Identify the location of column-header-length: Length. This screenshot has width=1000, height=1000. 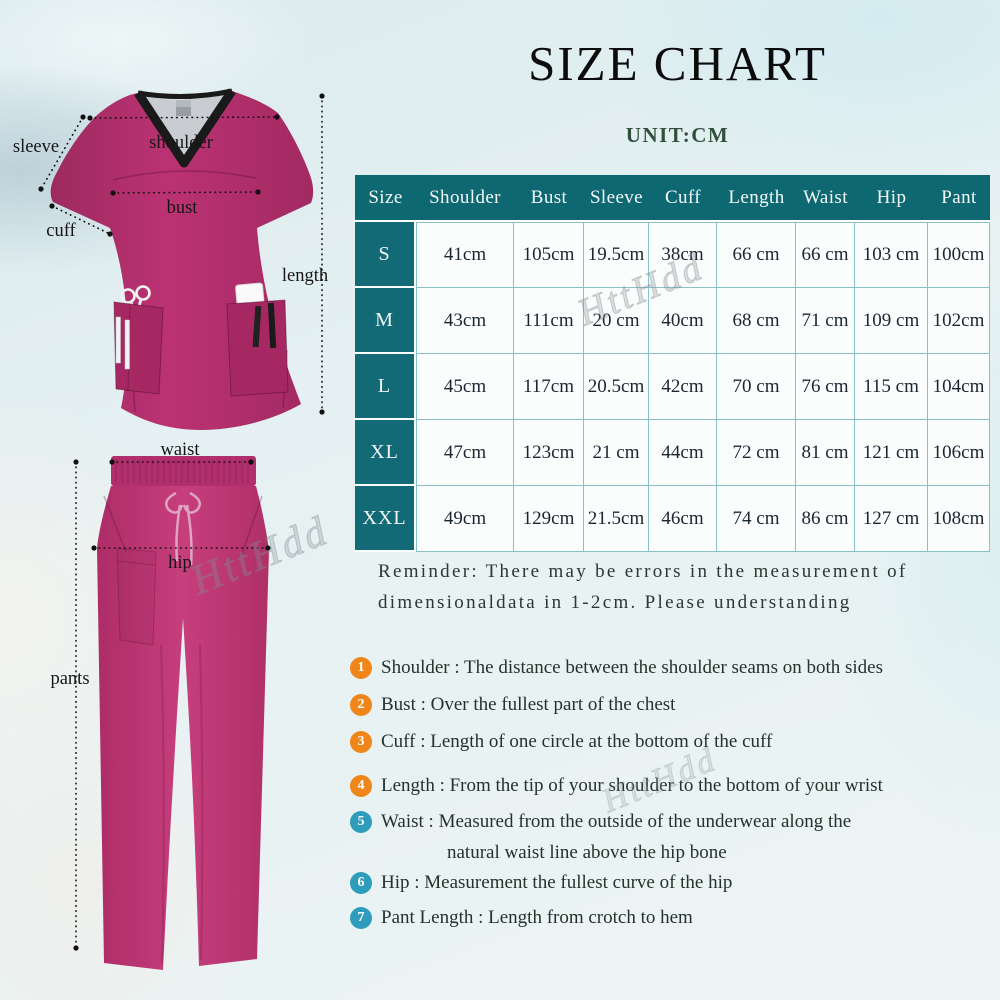
(756, 198).